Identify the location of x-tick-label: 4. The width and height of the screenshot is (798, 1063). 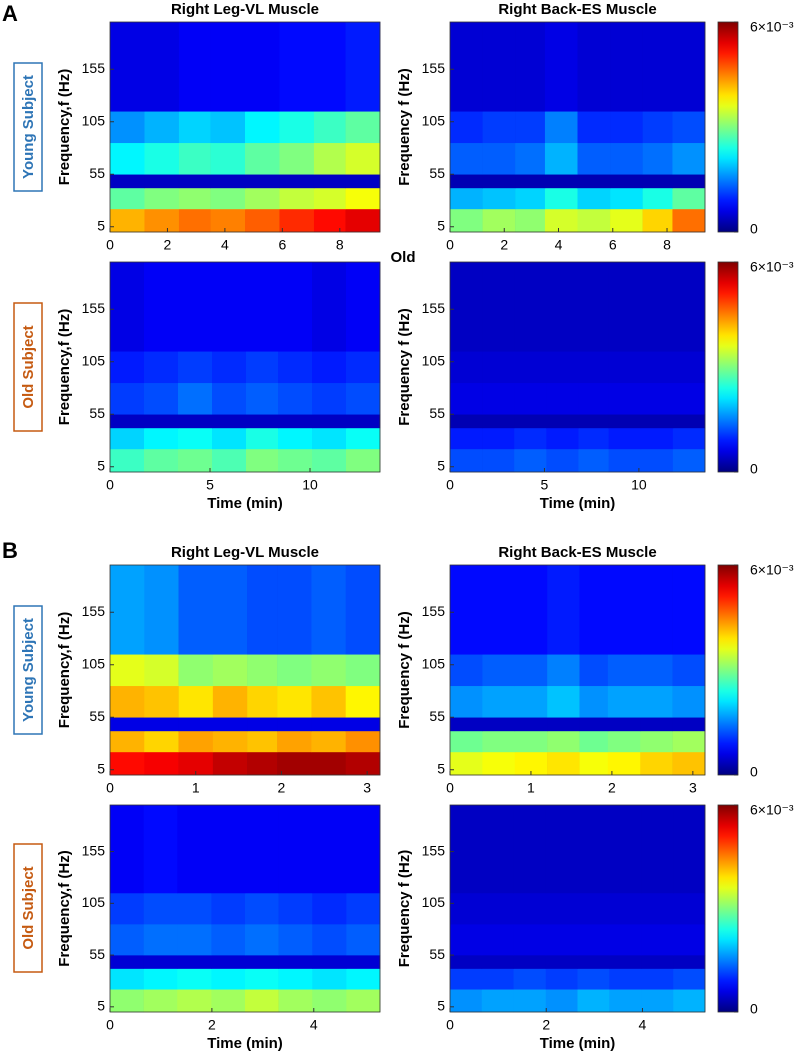
(643, 1025).